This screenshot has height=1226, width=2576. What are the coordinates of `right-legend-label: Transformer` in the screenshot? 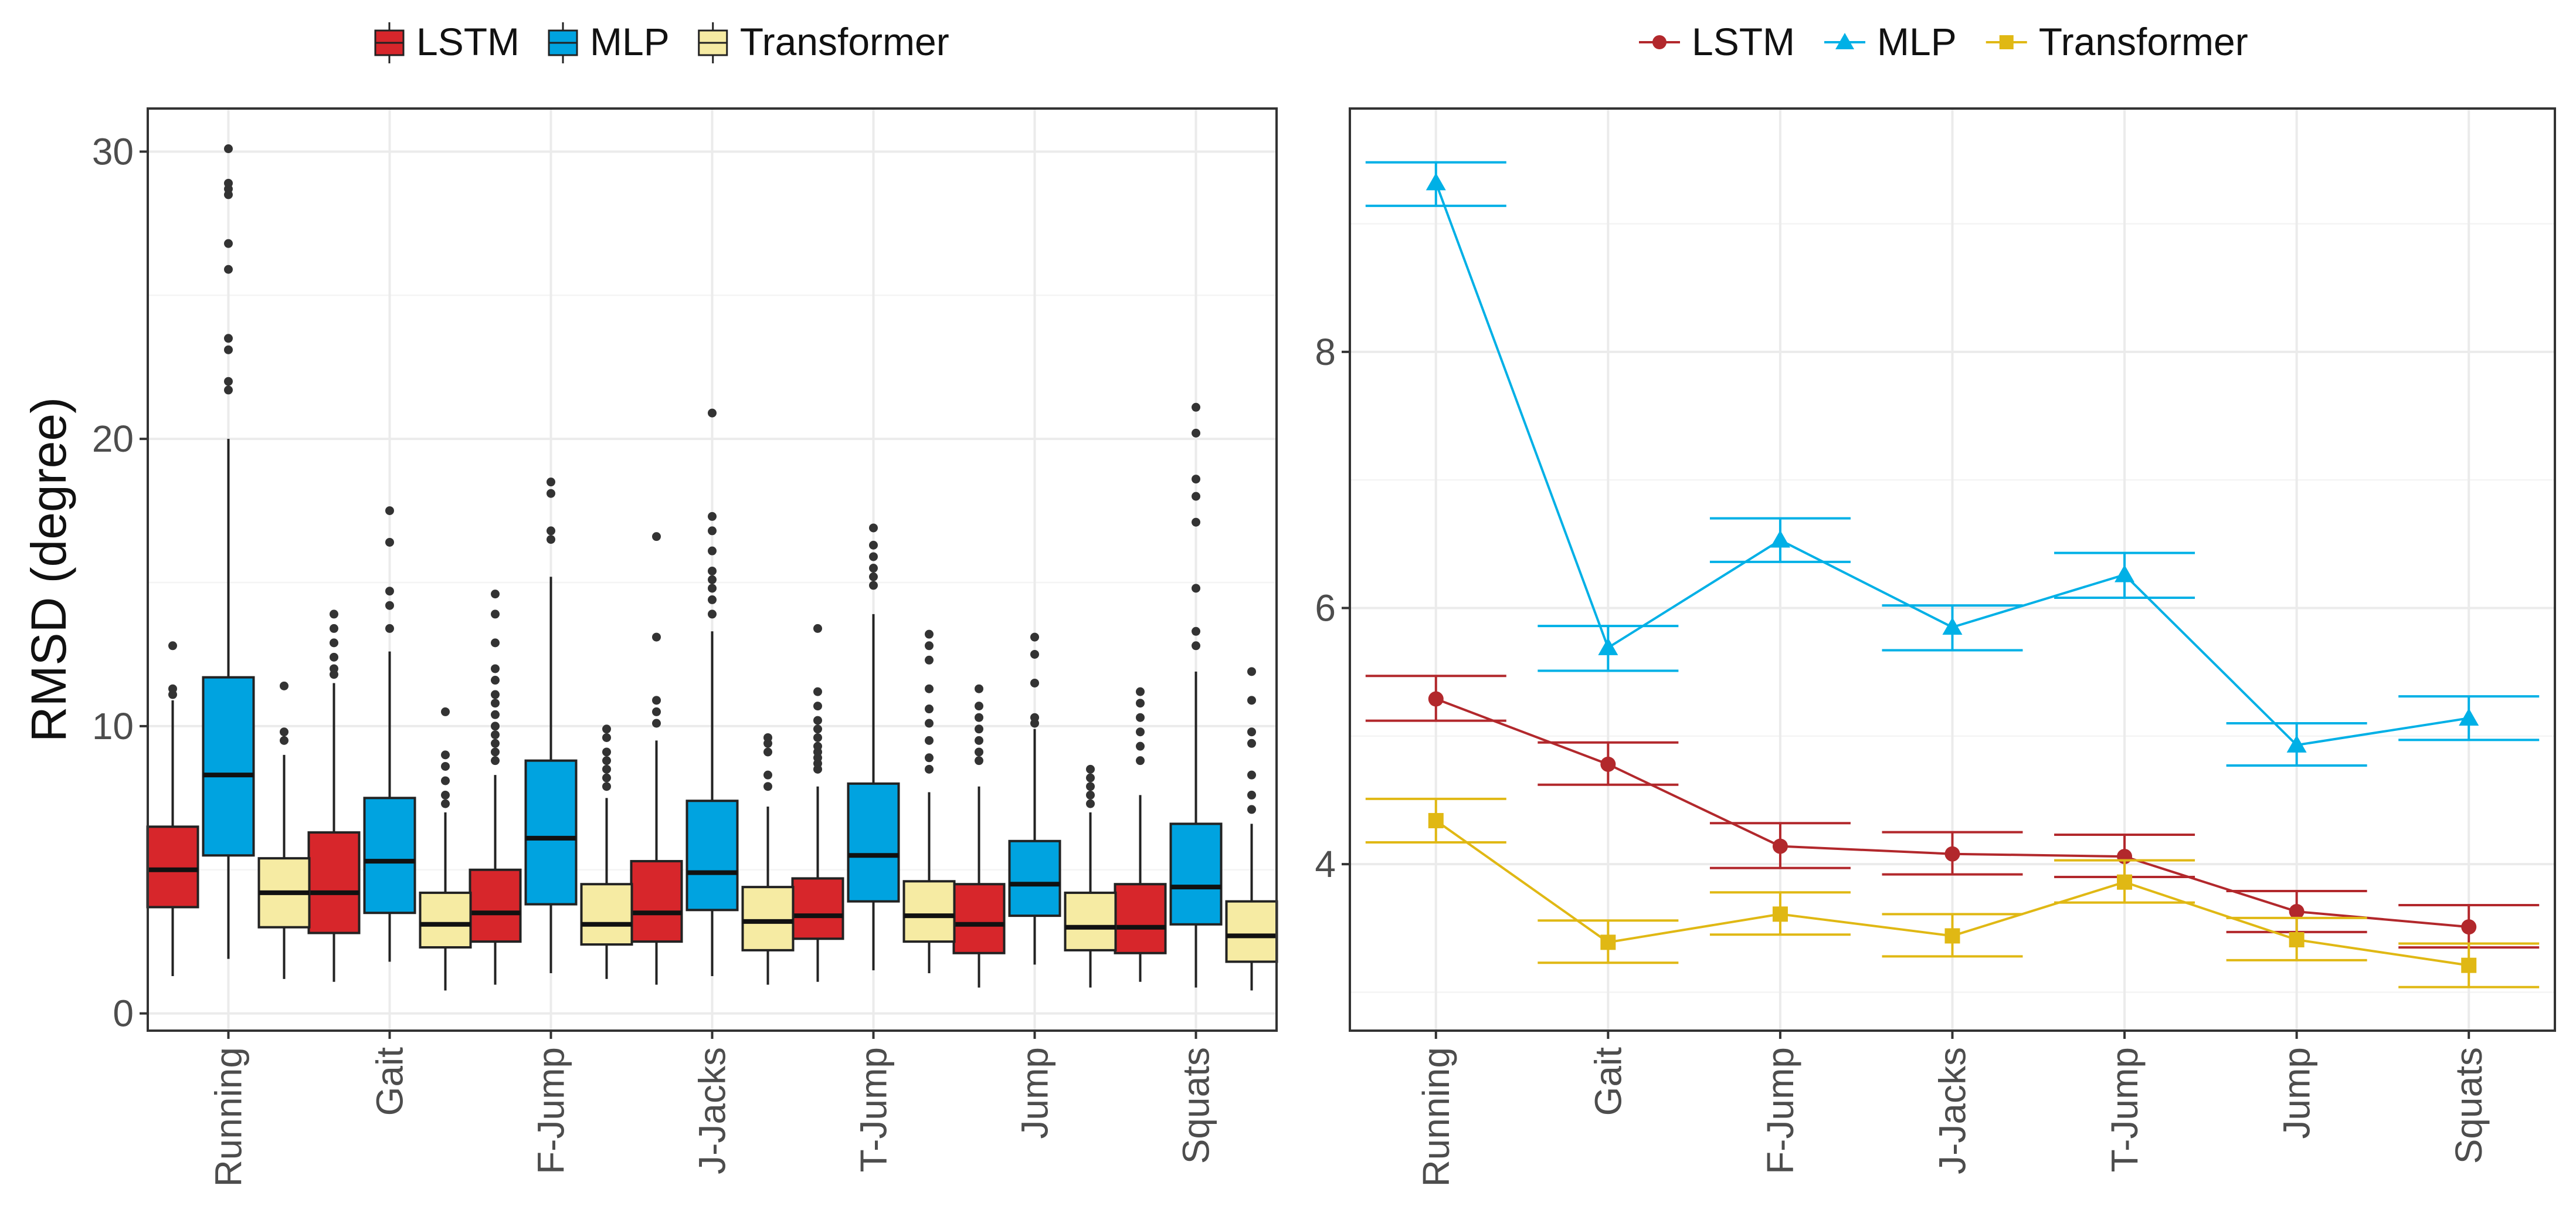 It's located at (2143, 42).